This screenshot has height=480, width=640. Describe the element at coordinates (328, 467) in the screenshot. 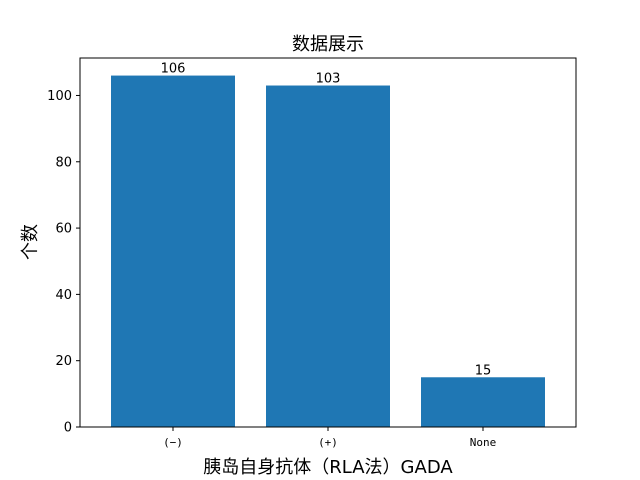

I see `x-axis-label: 胰岛自身抗体（RLA法）GADA` at that location.